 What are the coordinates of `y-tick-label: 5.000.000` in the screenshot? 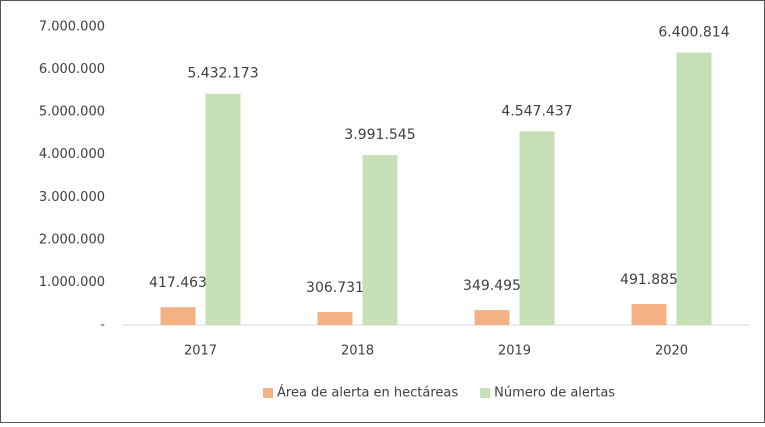 It's located at (72, 112).